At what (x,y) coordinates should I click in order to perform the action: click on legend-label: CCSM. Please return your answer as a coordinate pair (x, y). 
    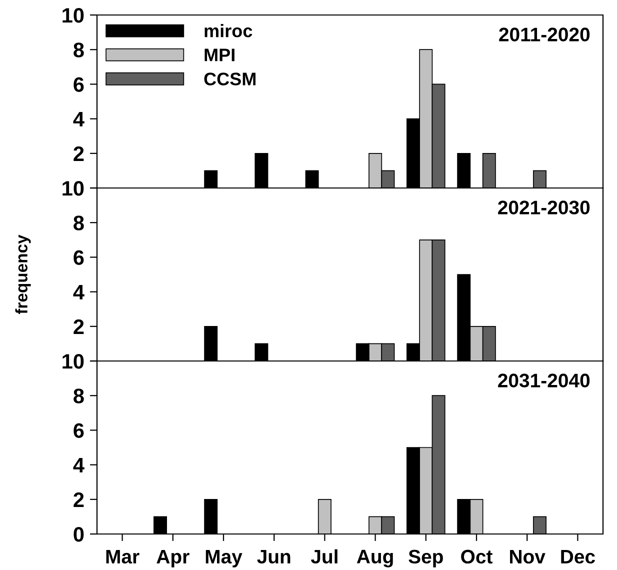
    Looking at the image, I should click on (230, 79).